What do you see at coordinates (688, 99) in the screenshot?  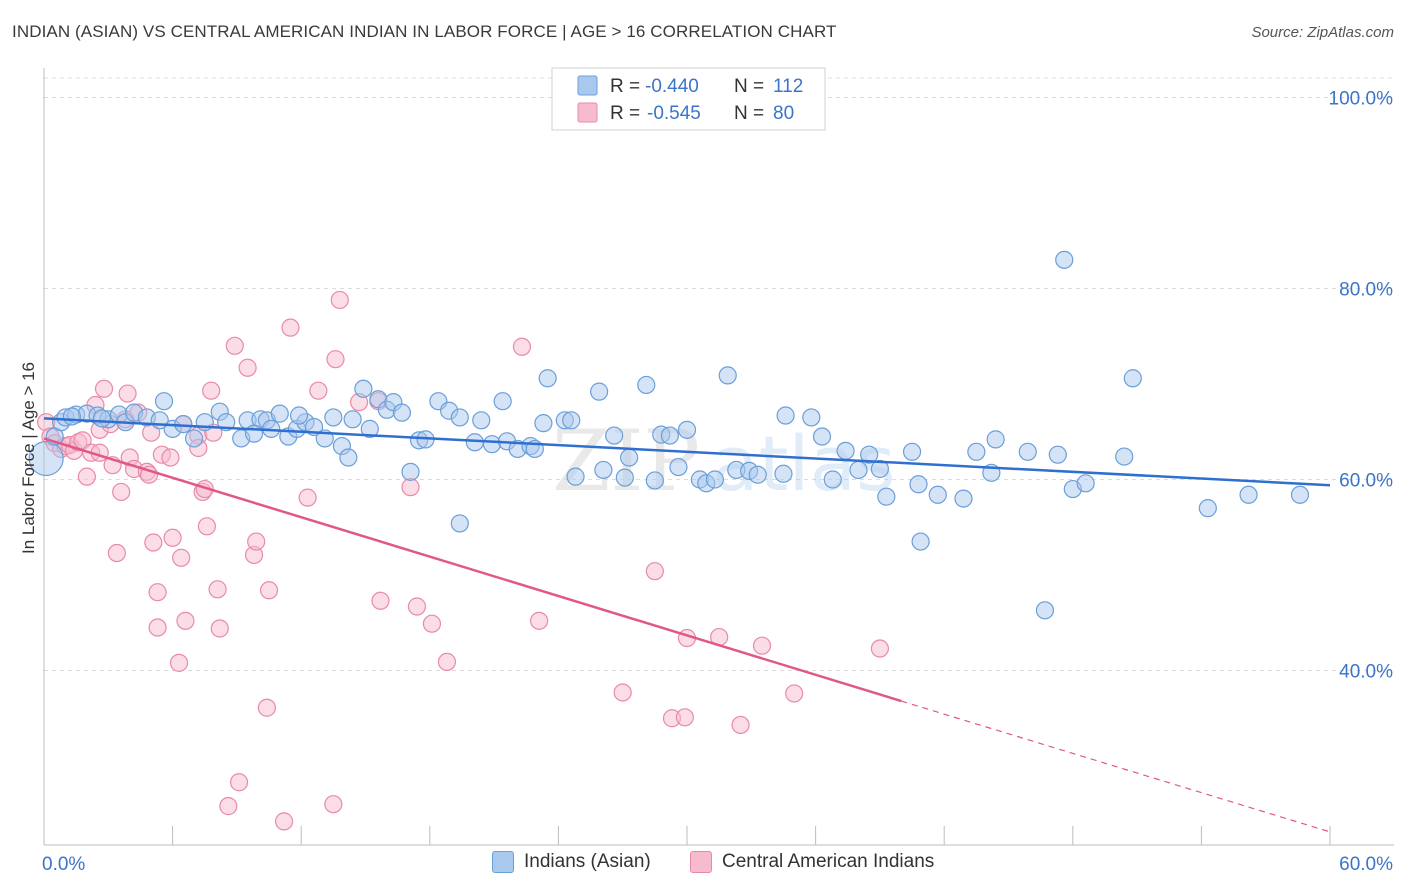 I see `legend: R = -0.440 N = 112 R = -0.545 N = 80` at bounding box center [688, 99].